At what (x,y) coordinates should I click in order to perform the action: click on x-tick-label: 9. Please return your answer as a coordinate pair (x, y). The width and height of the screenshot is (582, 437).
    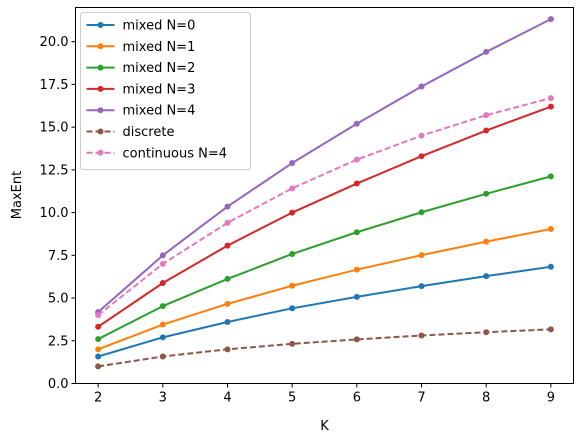
    Looking at the image, I should click on (551, 398).